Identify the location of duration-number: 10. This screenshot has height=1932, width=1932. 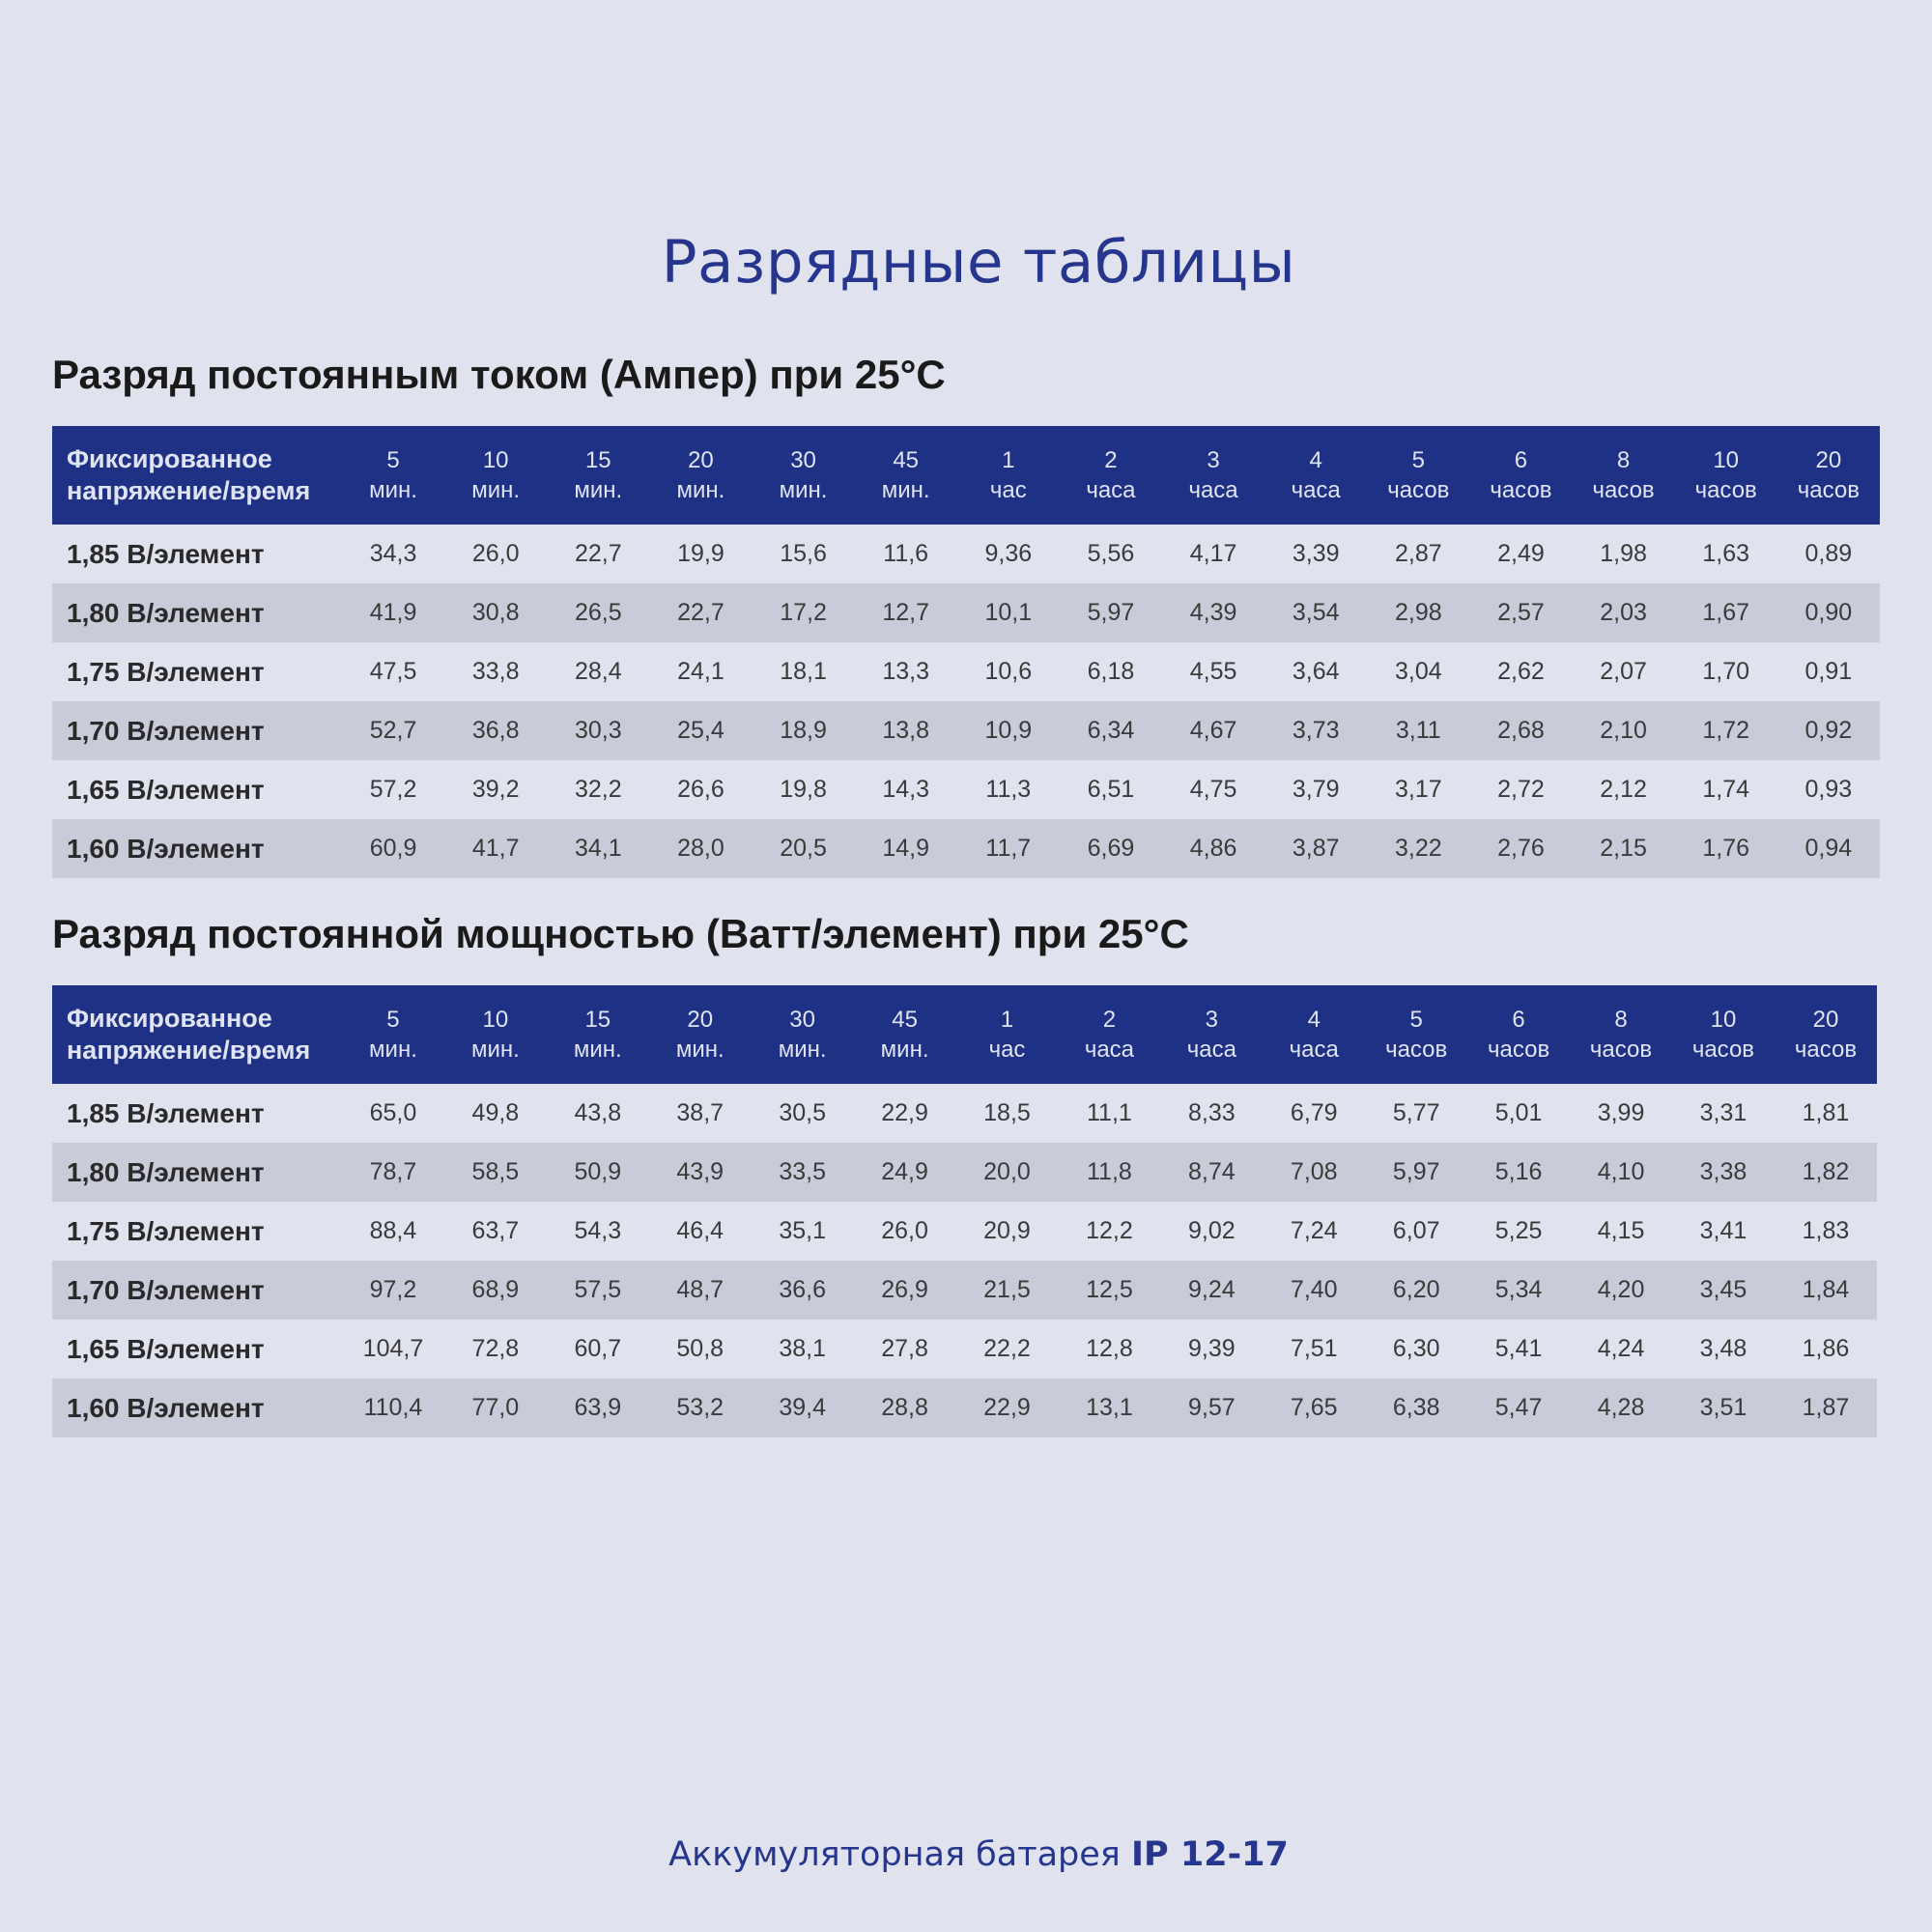
(1723, 1020).